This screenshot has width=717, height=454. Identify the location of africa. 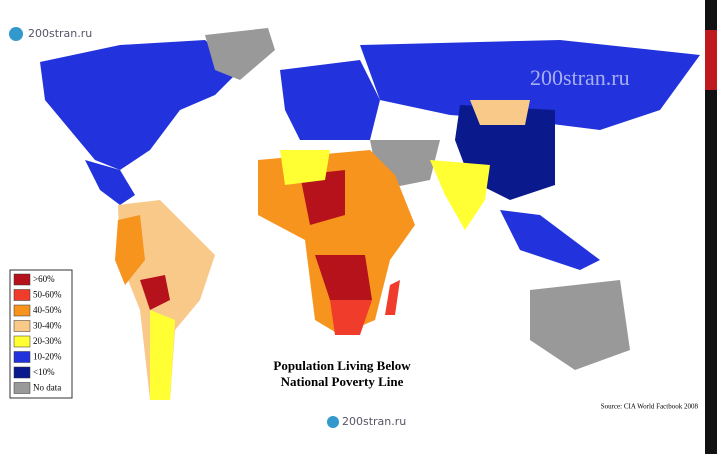
(336, 242).